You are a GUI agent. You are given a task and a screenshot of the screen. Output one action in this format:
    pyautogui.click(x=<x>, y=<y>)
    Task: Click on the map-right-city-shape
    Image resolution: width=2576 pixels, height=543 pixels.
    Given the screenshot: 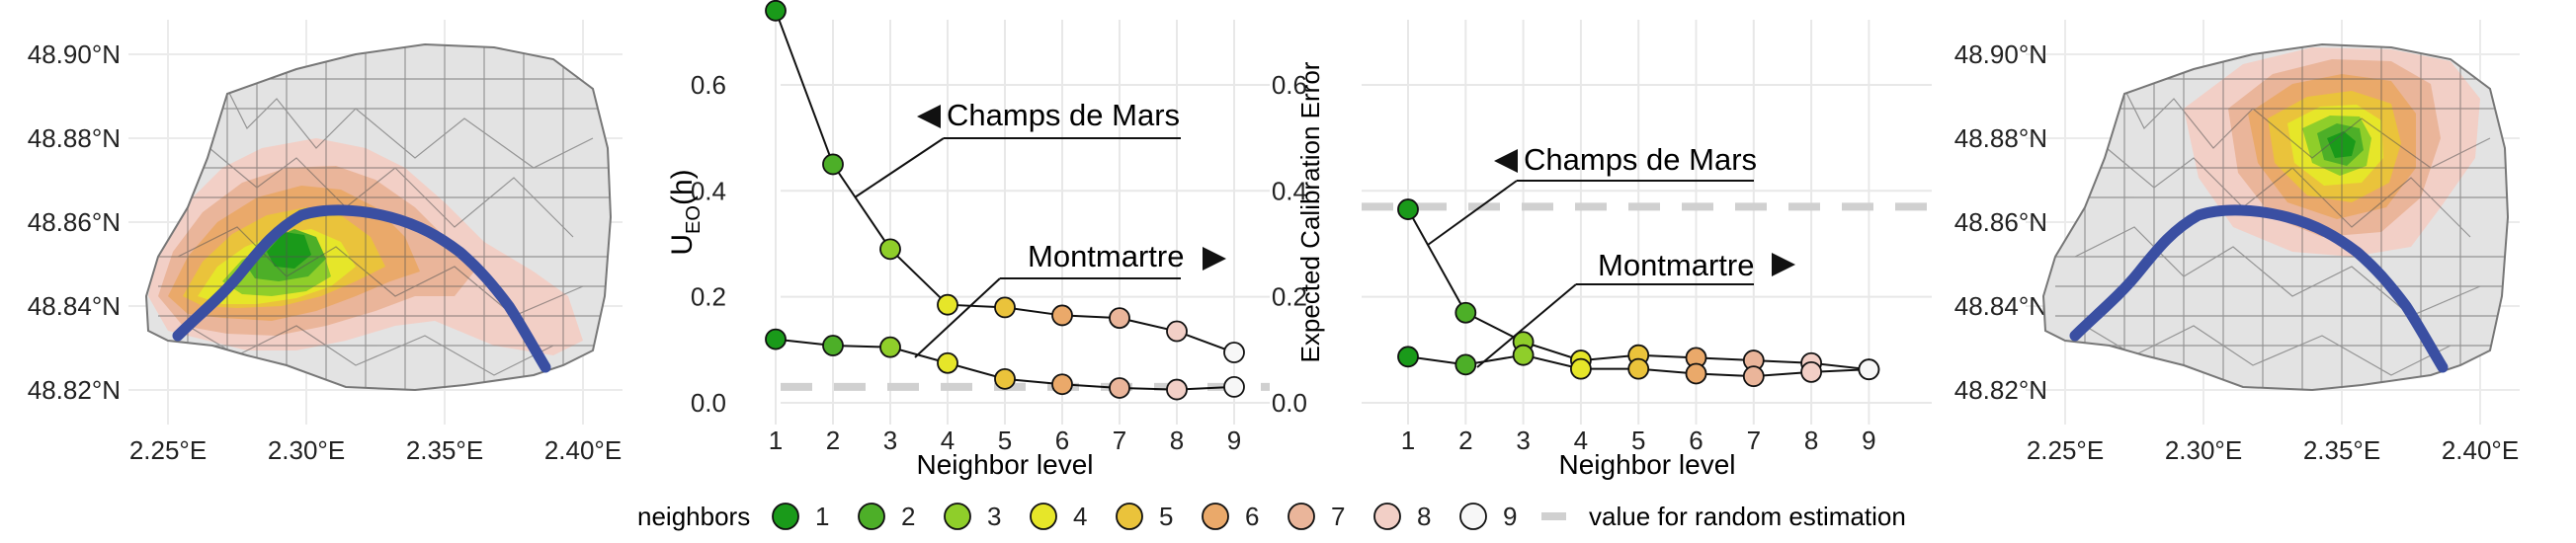 What is the action you would take?
    pyautogui.click(x=2275, y=217)
    